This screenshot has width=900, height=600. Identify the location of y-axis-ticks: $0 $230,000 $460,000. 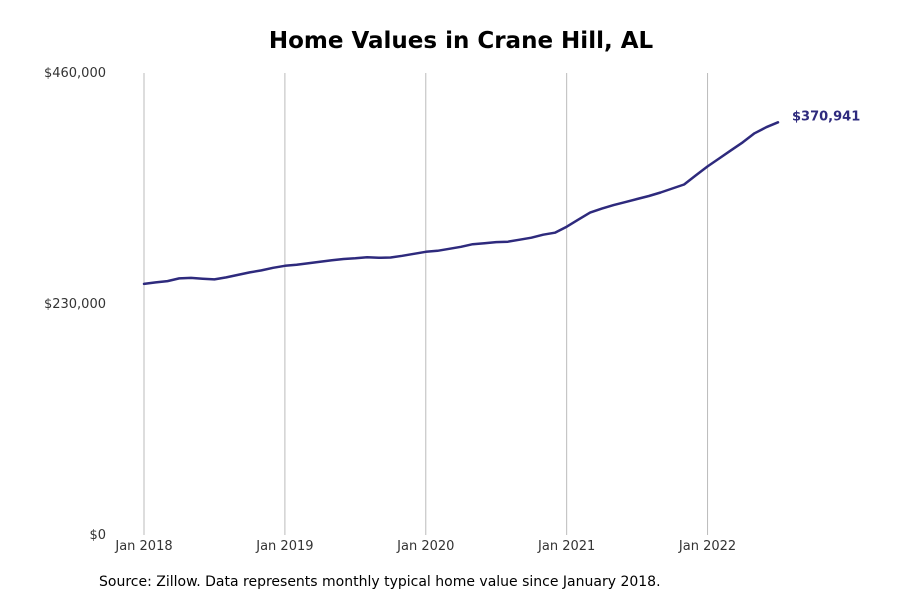
(75, 304).